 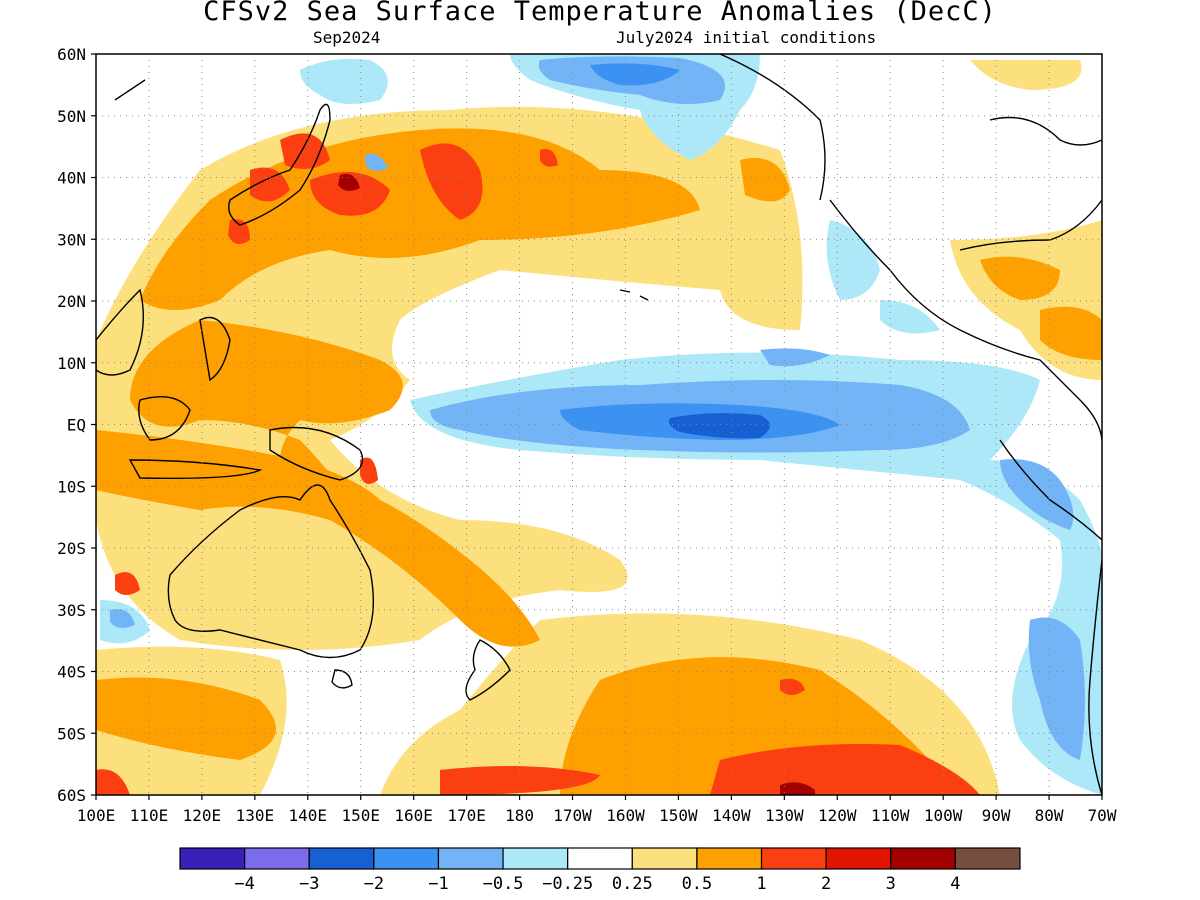 I want to click on lon-tick-label: 170E, so click(x=466, y=815).